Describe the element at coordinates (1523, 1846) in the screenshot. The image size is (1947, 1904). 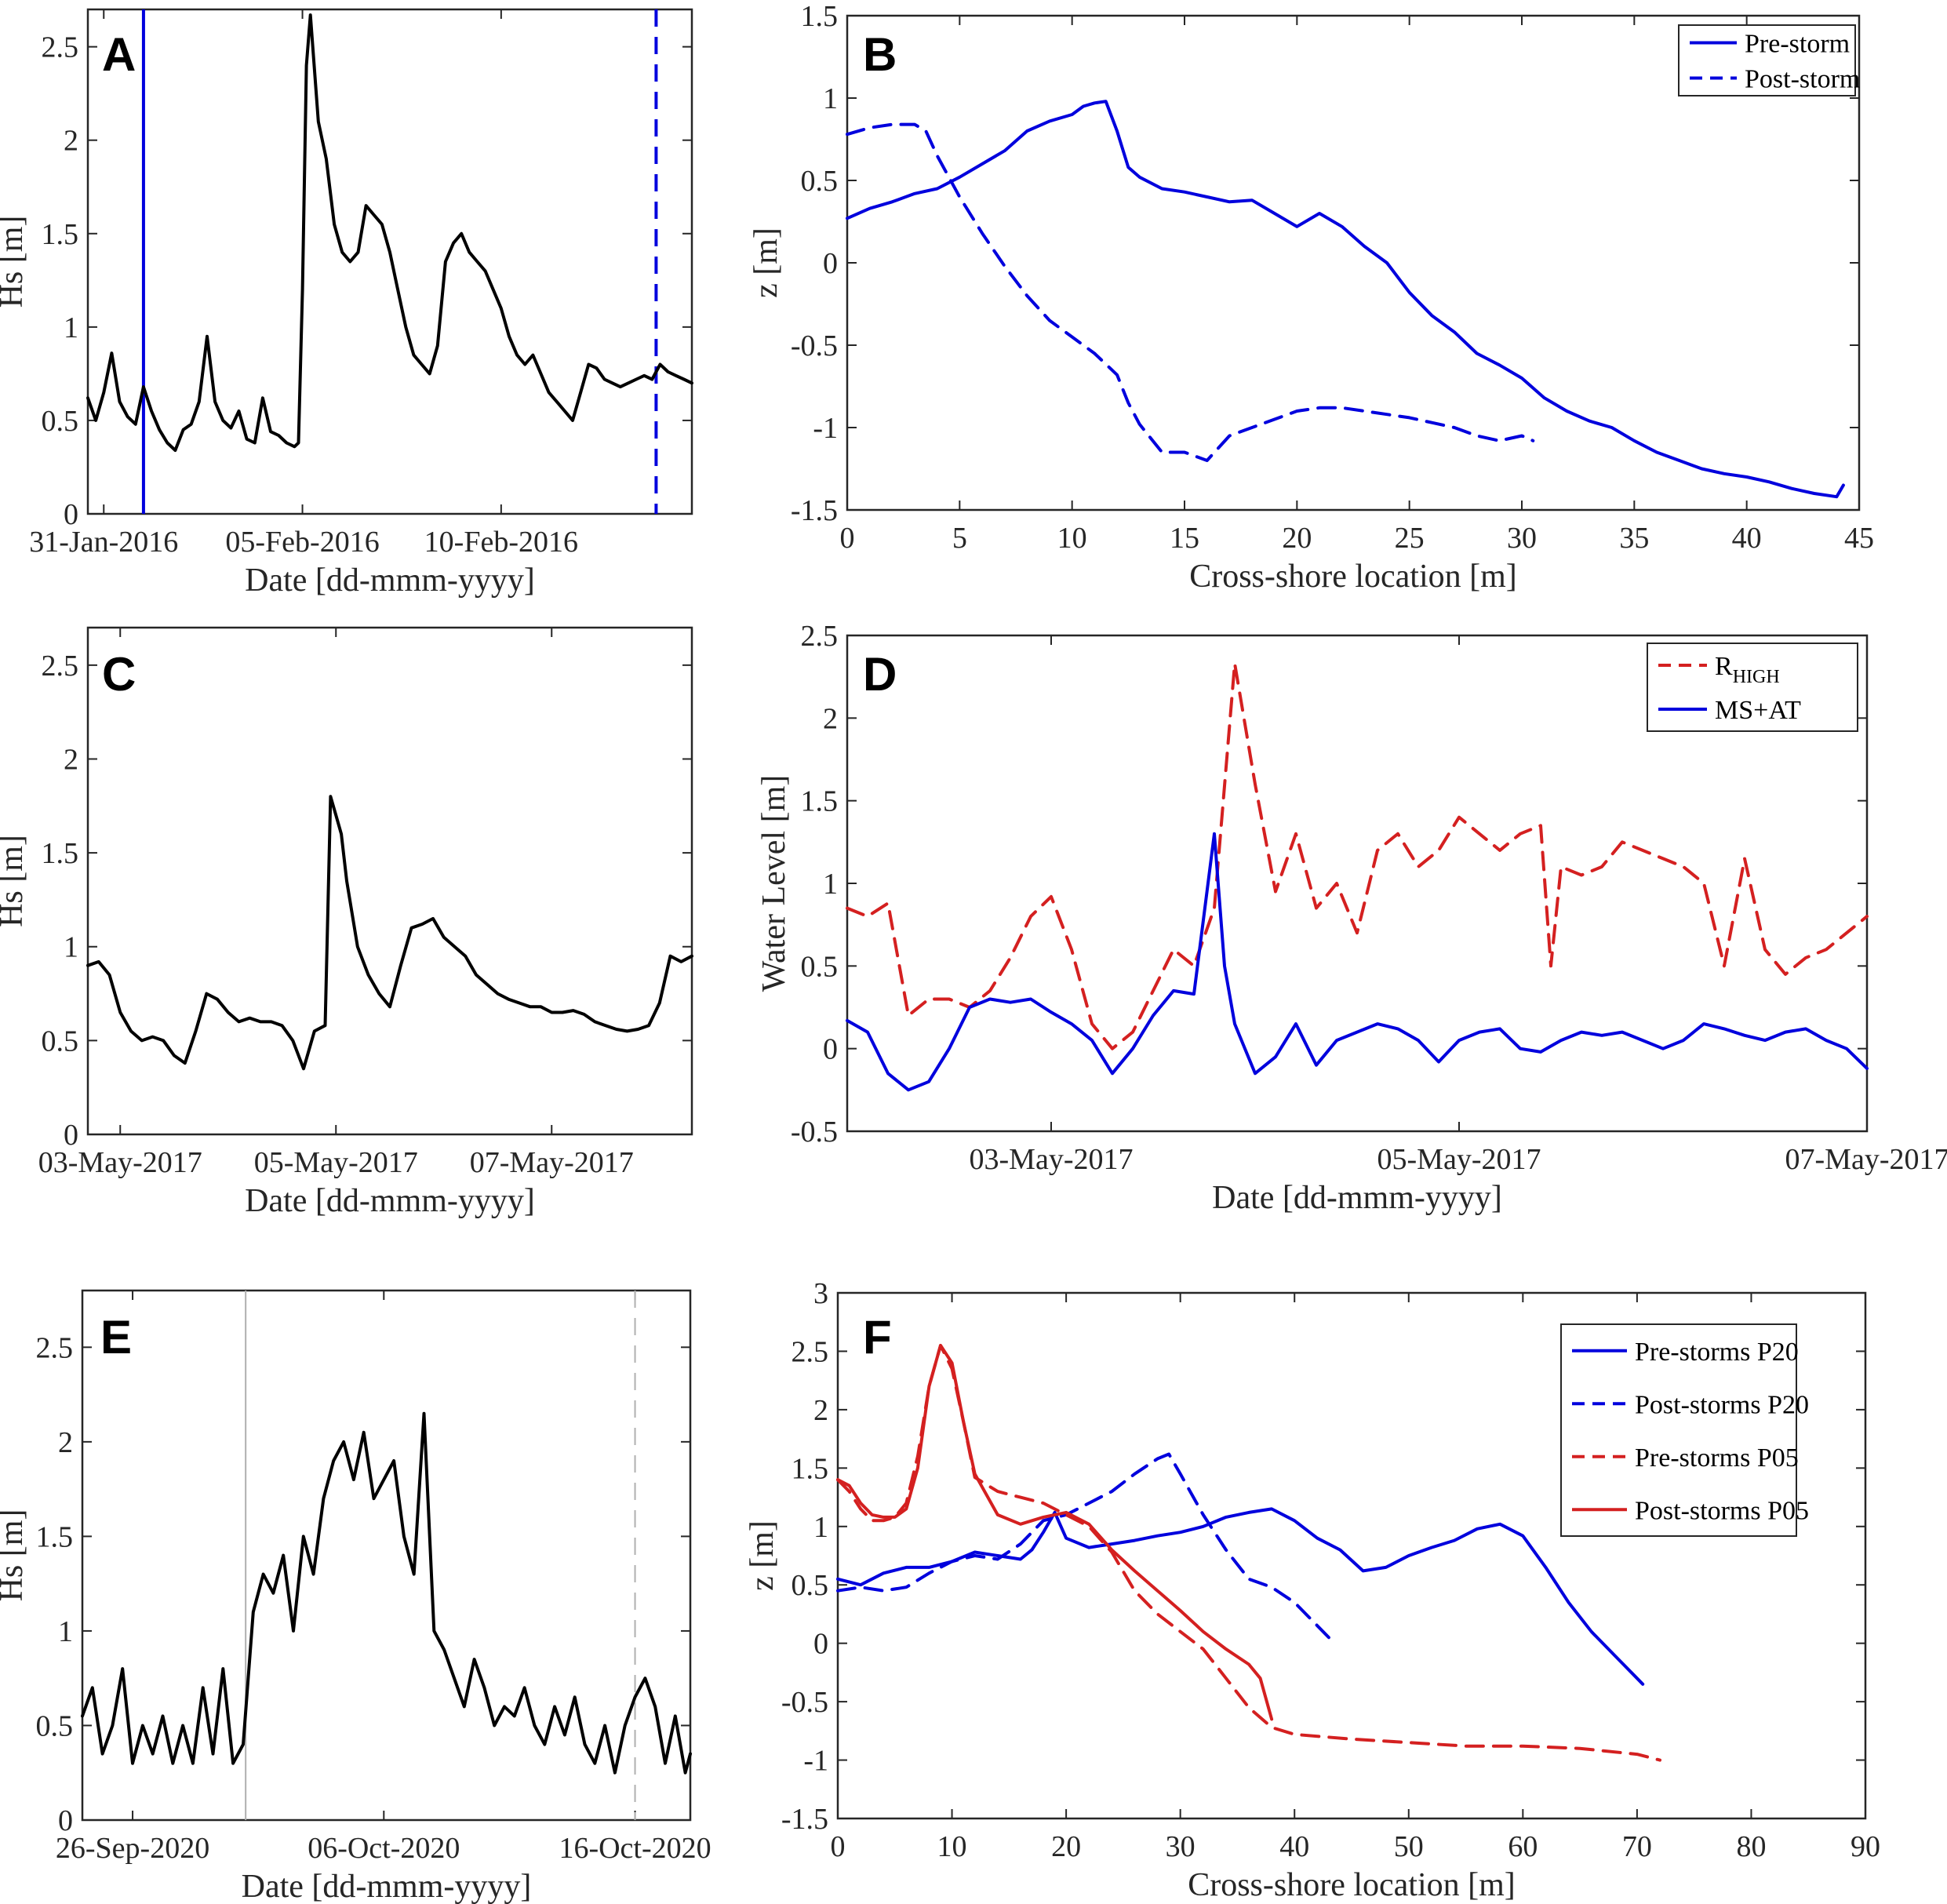
I see `x-tick-label: 60` at that location.